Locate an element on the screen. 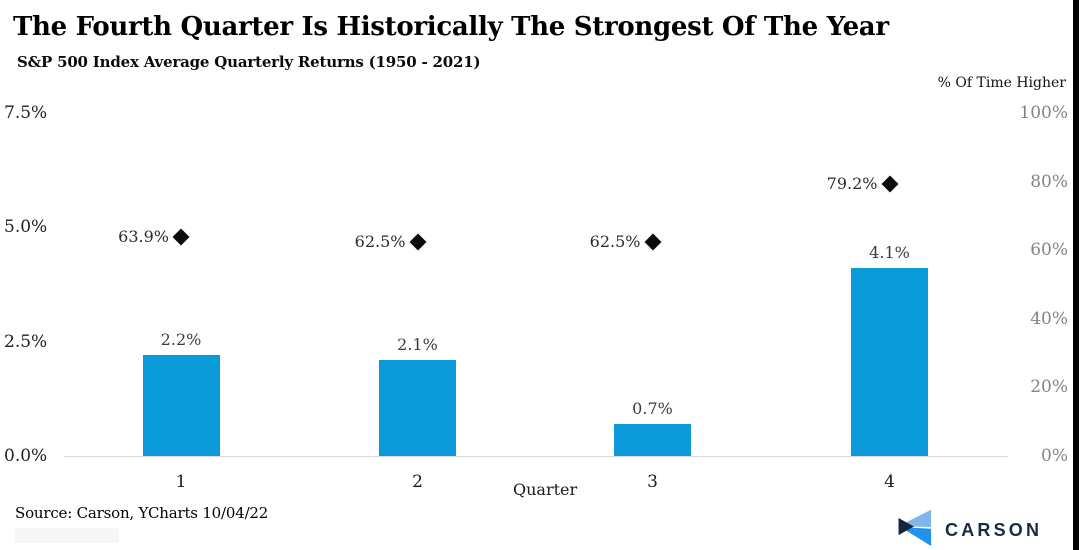  bar-value-label: 2.1% is located at coordinates (417, 344).